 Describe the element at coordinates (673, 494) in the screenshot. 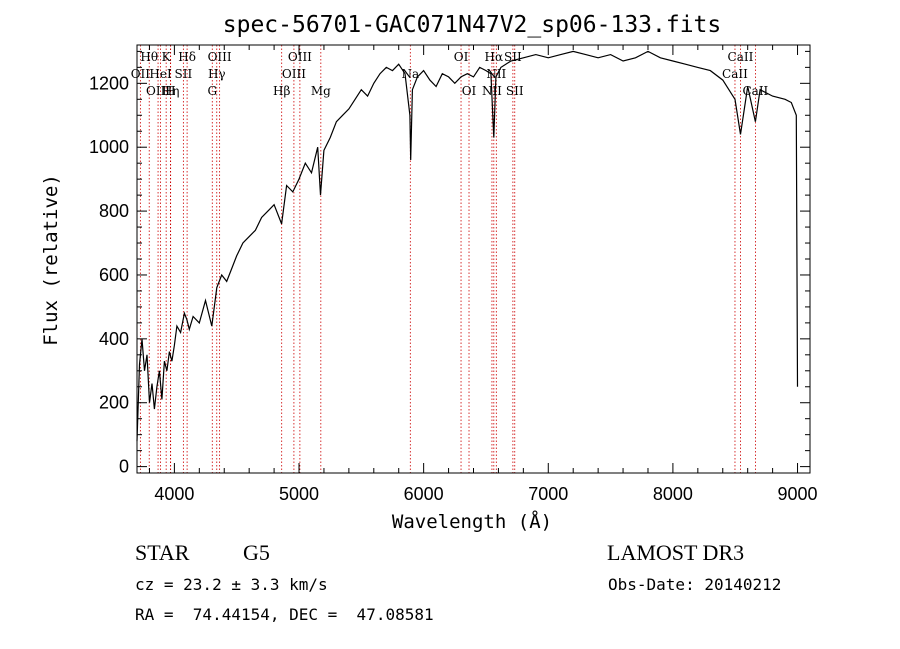

I see `x-tick-label: 8000` at that location.